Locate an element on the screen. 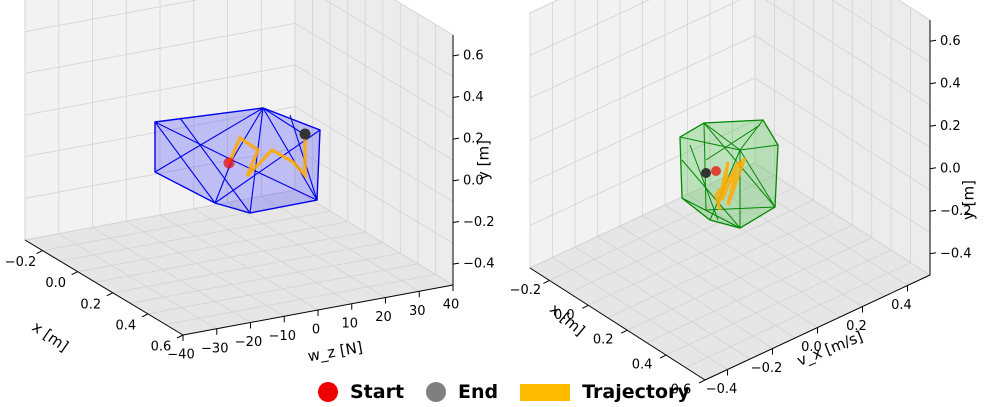  left-y-axis-label: y [m] is located at coordinates (484, 160).